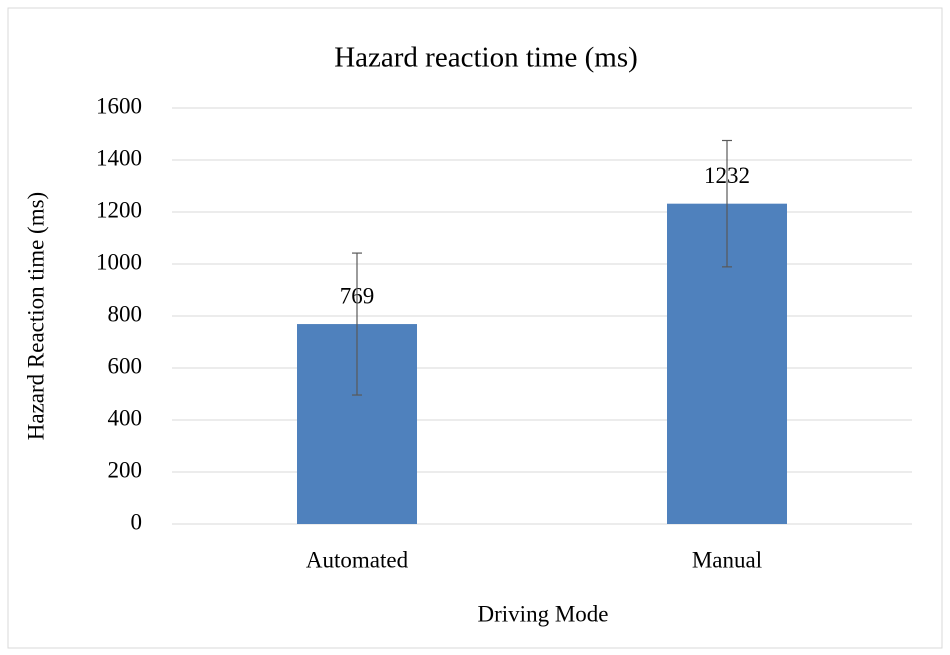 The width and height of the screenshot is (950, 655). Describe the element at coordinates (357, 559) in the screenshot. I see `x-tick-label: Automated` at that location.